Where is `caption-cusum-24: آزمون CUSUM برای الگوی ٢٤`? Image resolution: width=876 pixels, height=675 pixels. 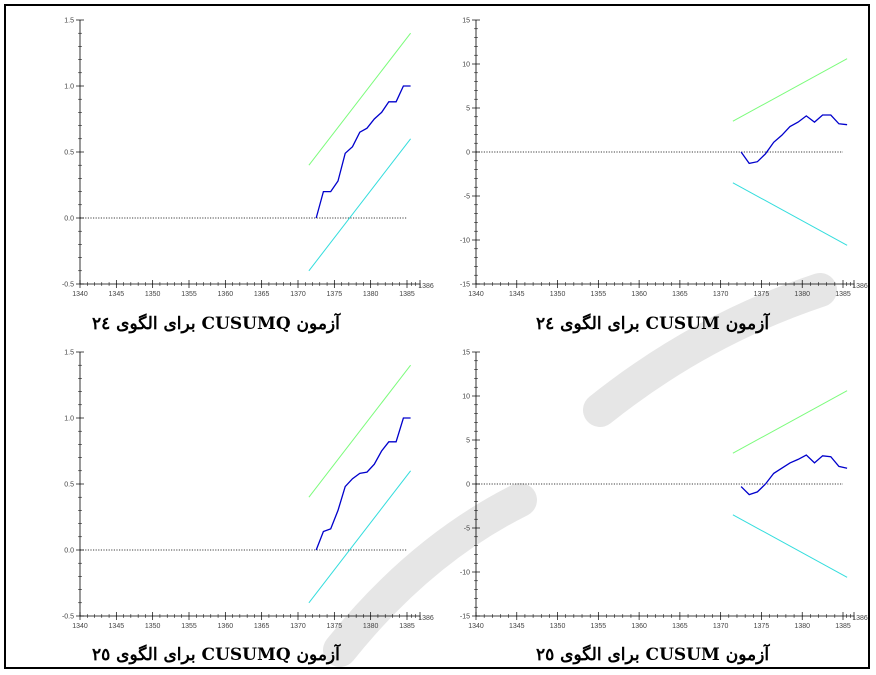
caption-cusum-24: آزمون CUSUM برای الگوی ٢٤ is located at coordinates (653, 324).